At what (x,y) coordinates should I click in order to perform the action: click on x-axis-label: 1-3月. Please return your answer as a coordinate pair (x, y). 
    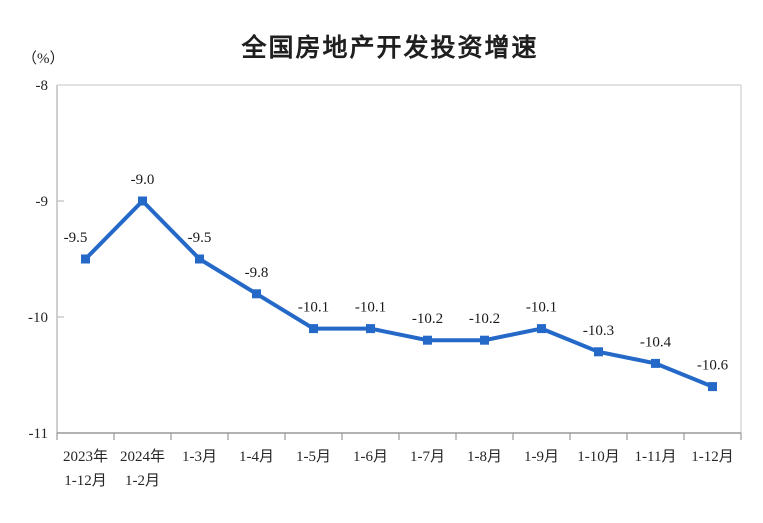
    Looking at the image, I should click on (199, 457).